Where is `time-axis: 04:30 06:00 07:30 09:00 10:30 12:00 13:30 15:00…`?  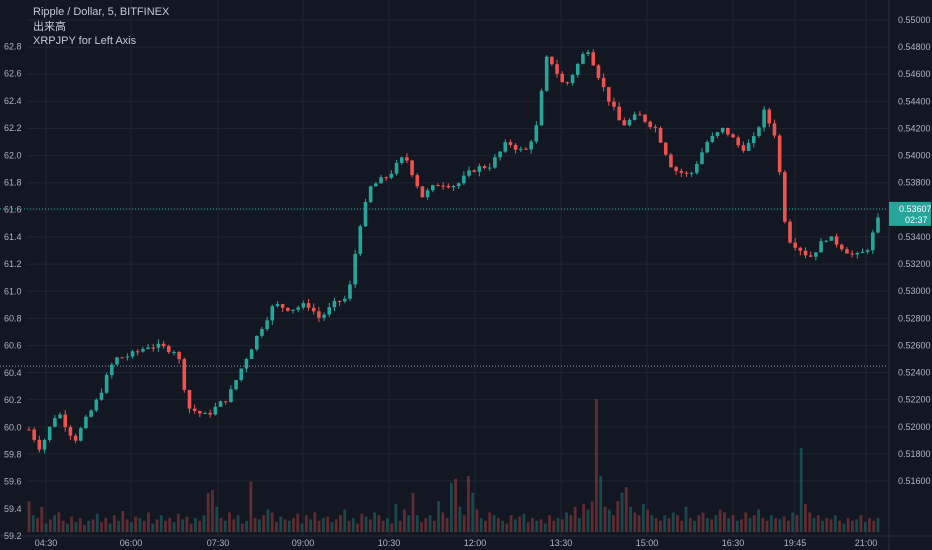 time-axis: 04:30 06:00 07:30 09:00 10:30 12:00 13:30 15:00… is located at coordinates (456, 543).